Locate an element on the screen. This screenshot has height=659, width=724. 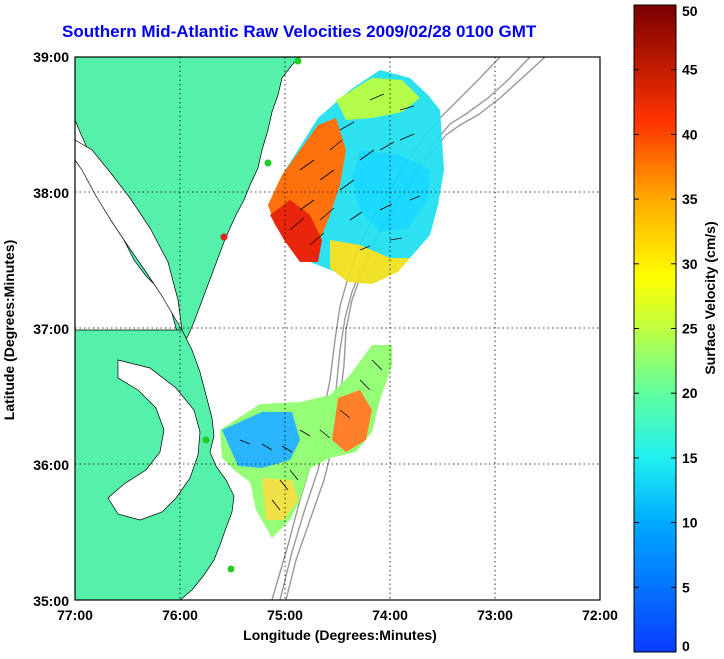
x-tick-label: 74:00 is located at coordinates (390, 615).